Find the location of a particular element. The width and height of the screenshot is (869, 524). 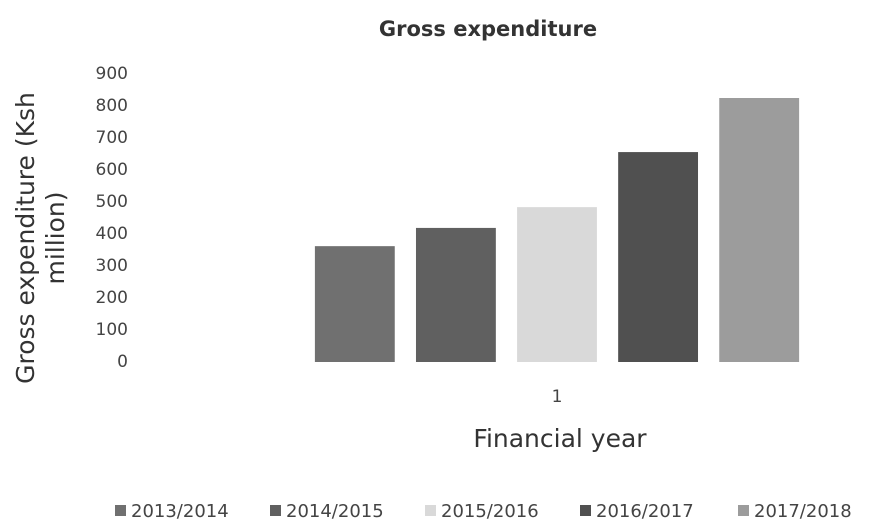

legend-label: 2017/2018 is located at coordinates (803, 511).